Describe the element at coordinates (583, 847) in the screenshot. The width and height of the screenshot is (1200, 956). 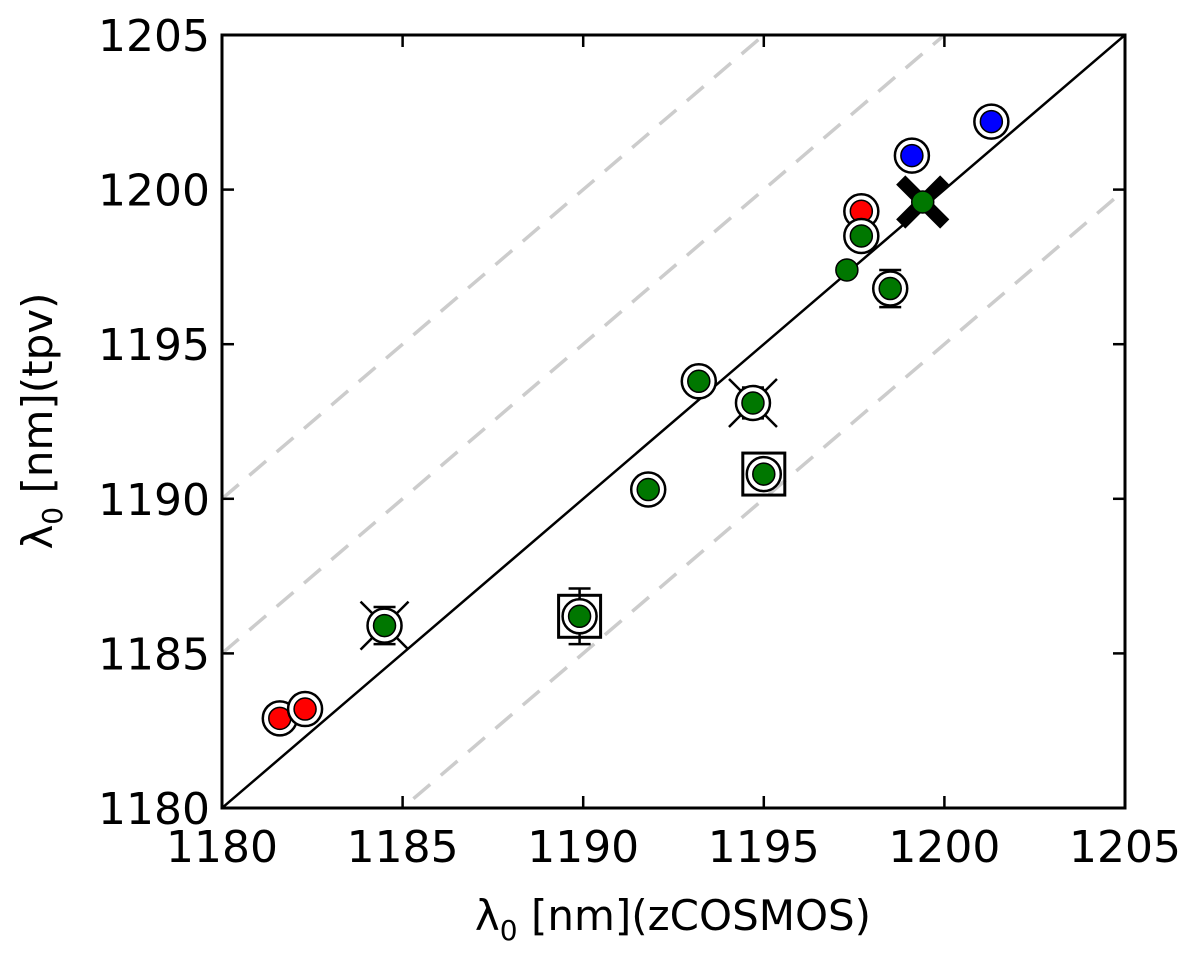
I see `x-tick-label: 1190` at that location.